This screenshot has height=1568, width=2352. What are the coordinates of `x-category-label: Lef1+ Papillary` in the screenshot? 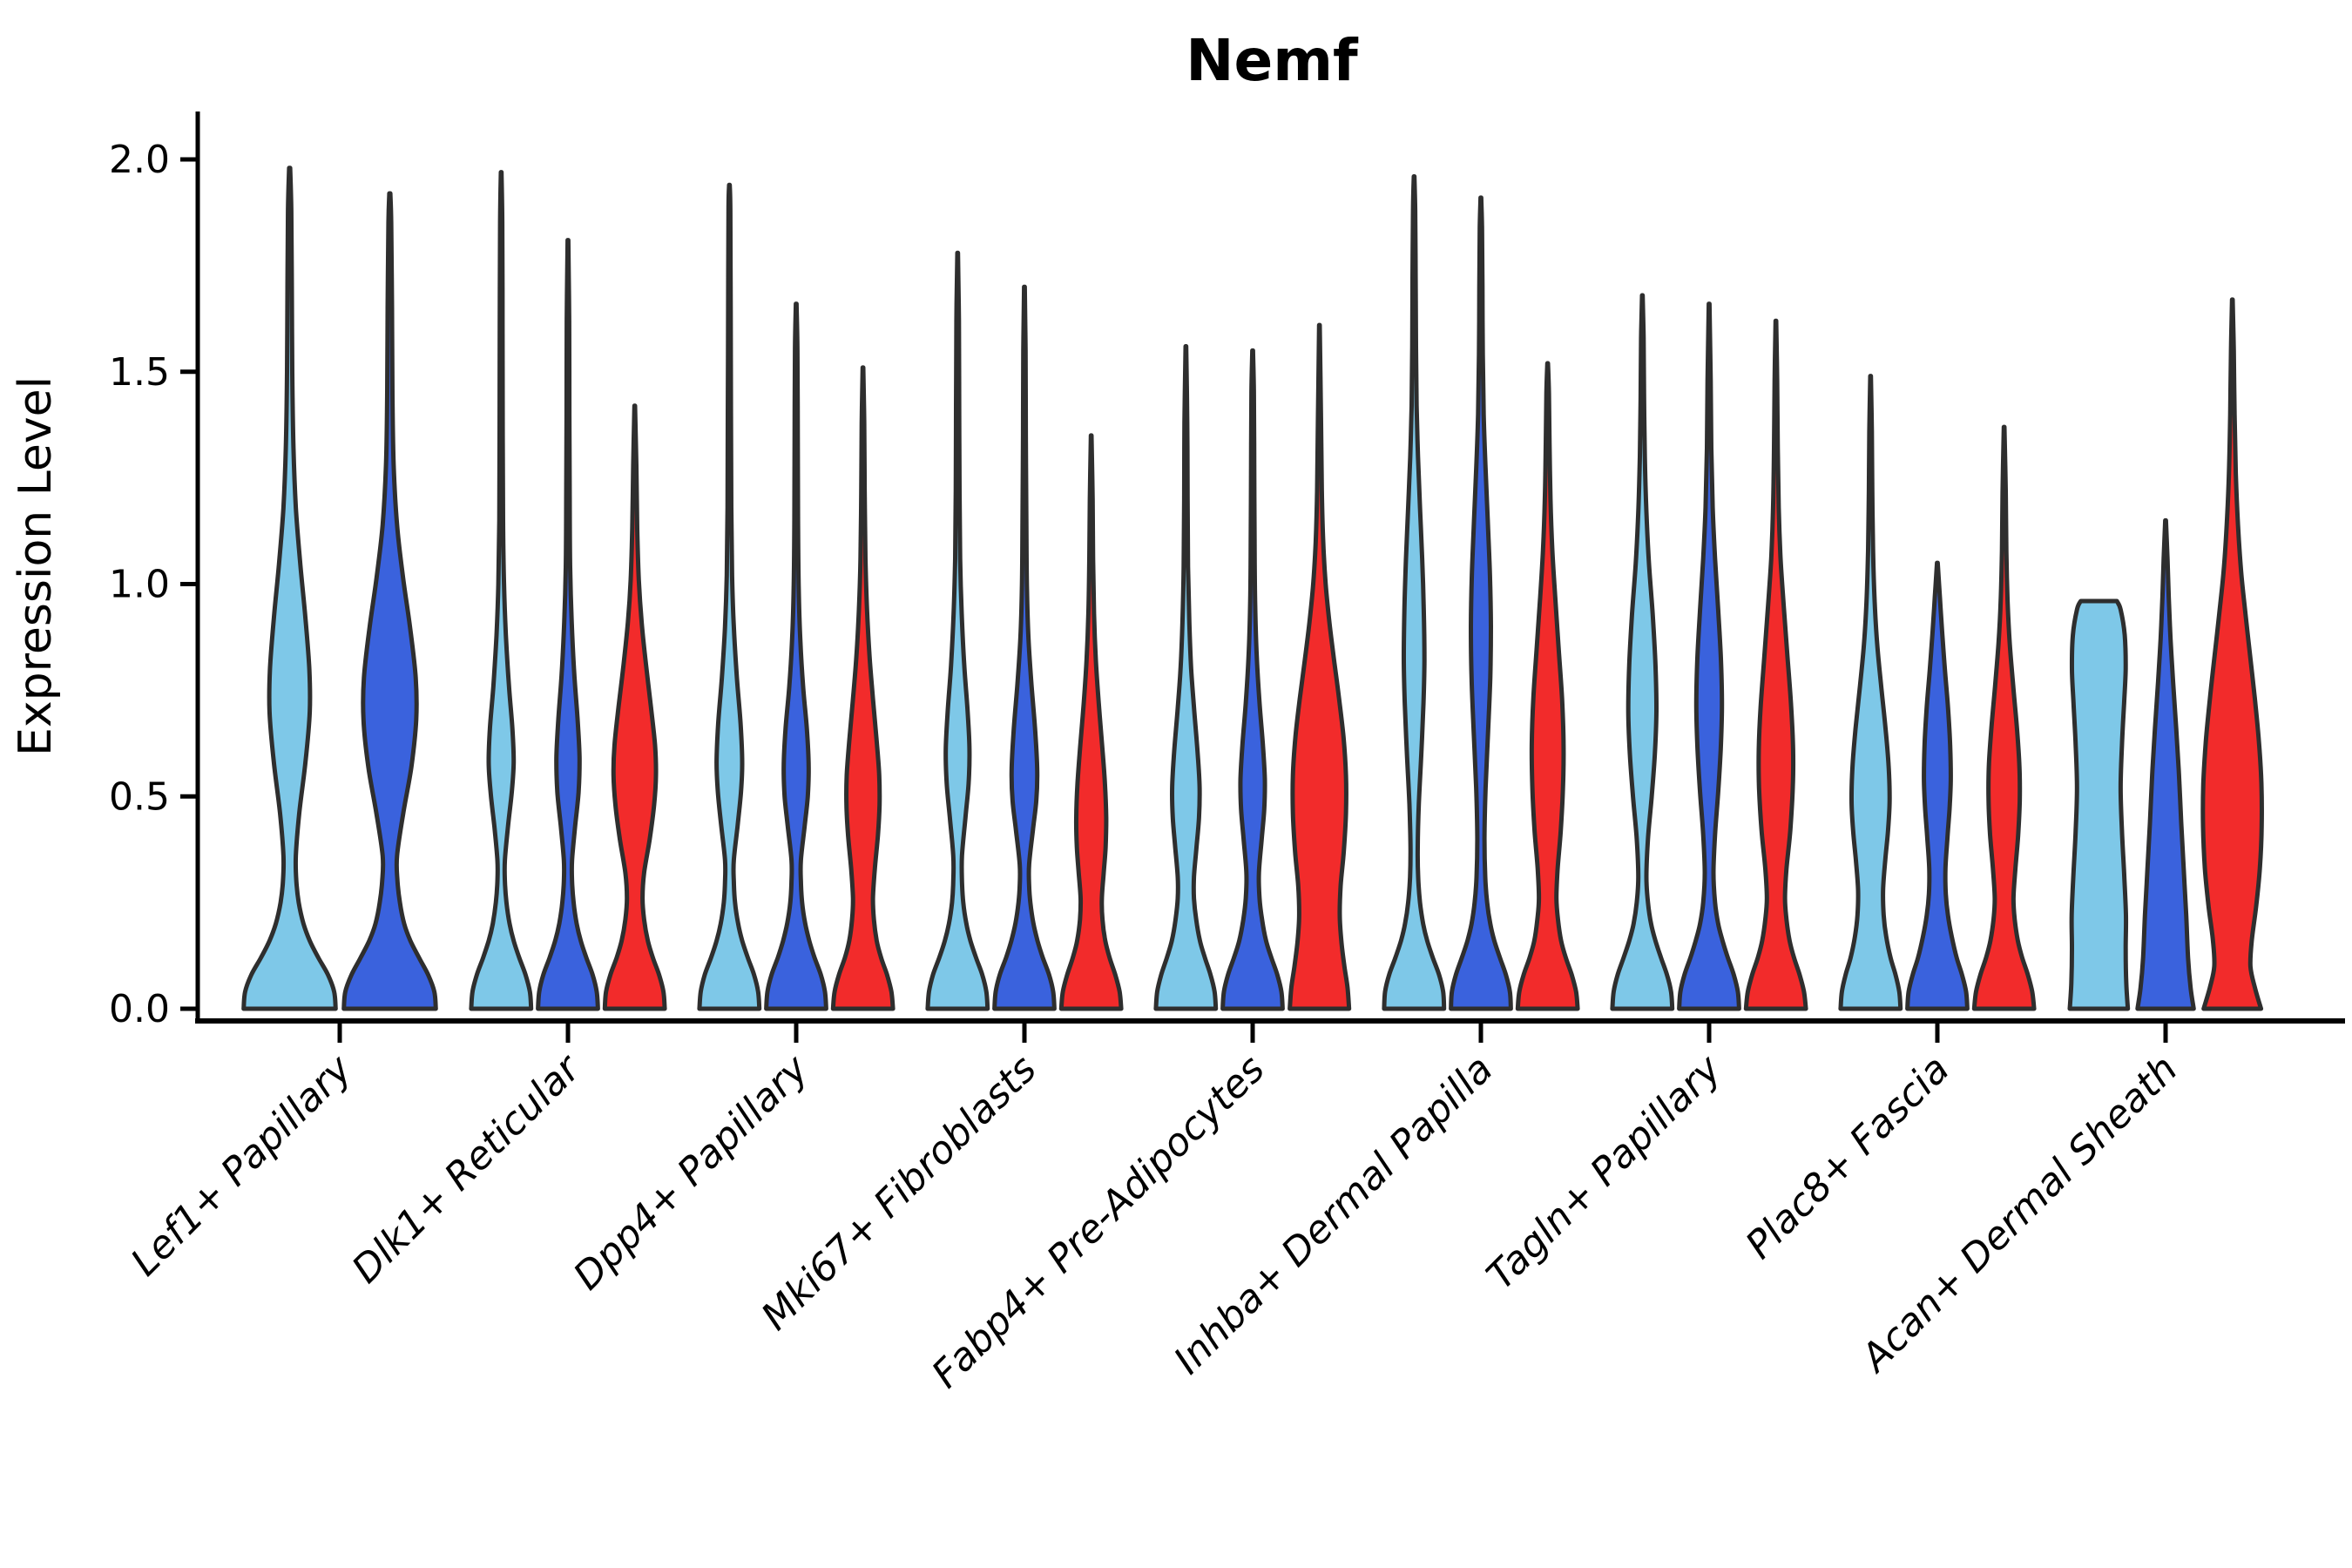 It's located at (242, 1165).